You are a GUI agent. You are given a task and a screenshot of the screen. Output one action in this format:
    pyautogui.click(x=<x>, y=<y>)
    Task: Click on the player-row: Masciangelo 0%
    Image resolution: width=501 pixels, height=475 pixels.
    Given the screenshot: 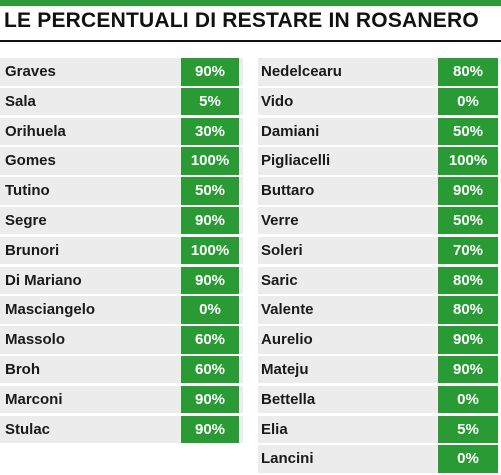 What is the action you would take?
    pyautogui.click(x=121, y=310)
    